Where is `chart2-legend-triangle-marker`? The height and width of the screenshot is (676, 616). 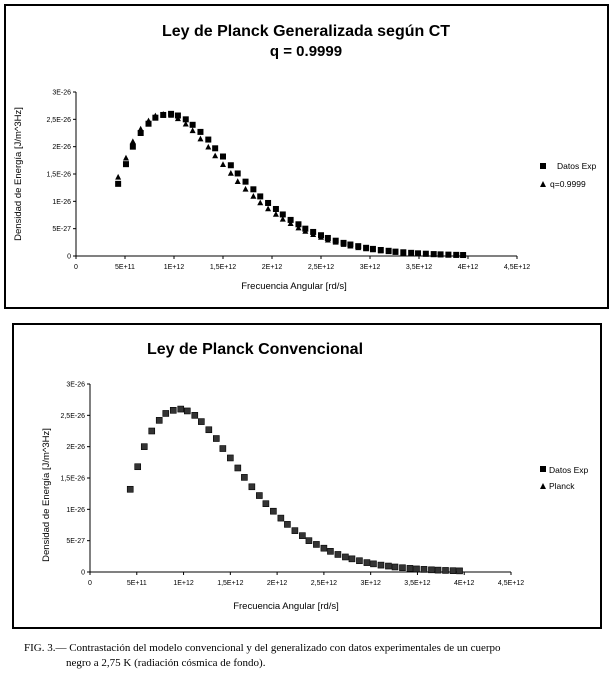
chart2-legend-triangle-marker is located at coordinates (543, 486).